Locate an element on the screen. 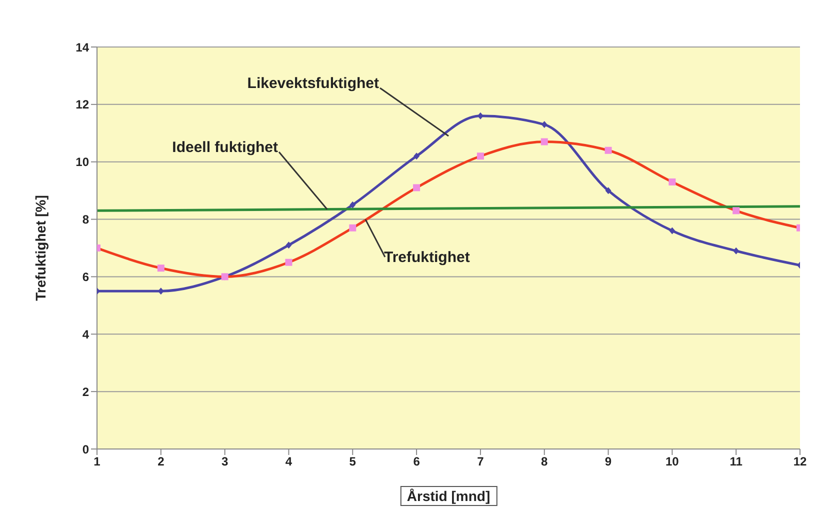  annotation: Likevektsfuktighet is located at coordinates (313, 83).